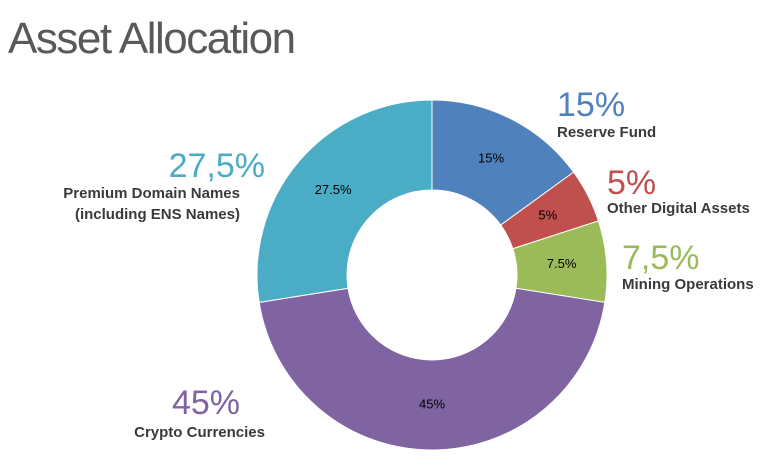 This screenshot has height=468, width=783. Describe the element at coordinates (152, 38) in the screenshot. I see `chart-title: Asset Allocation` at that location.